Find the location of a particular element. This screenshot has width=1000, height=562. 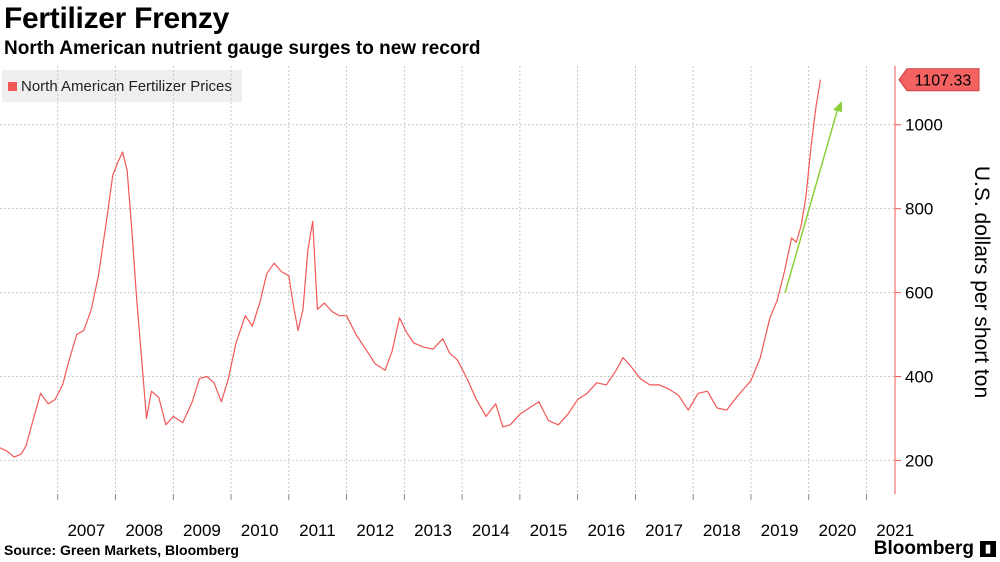

y-axis-title: U.S. dollars per short ton is located at coordinates (981, 282).